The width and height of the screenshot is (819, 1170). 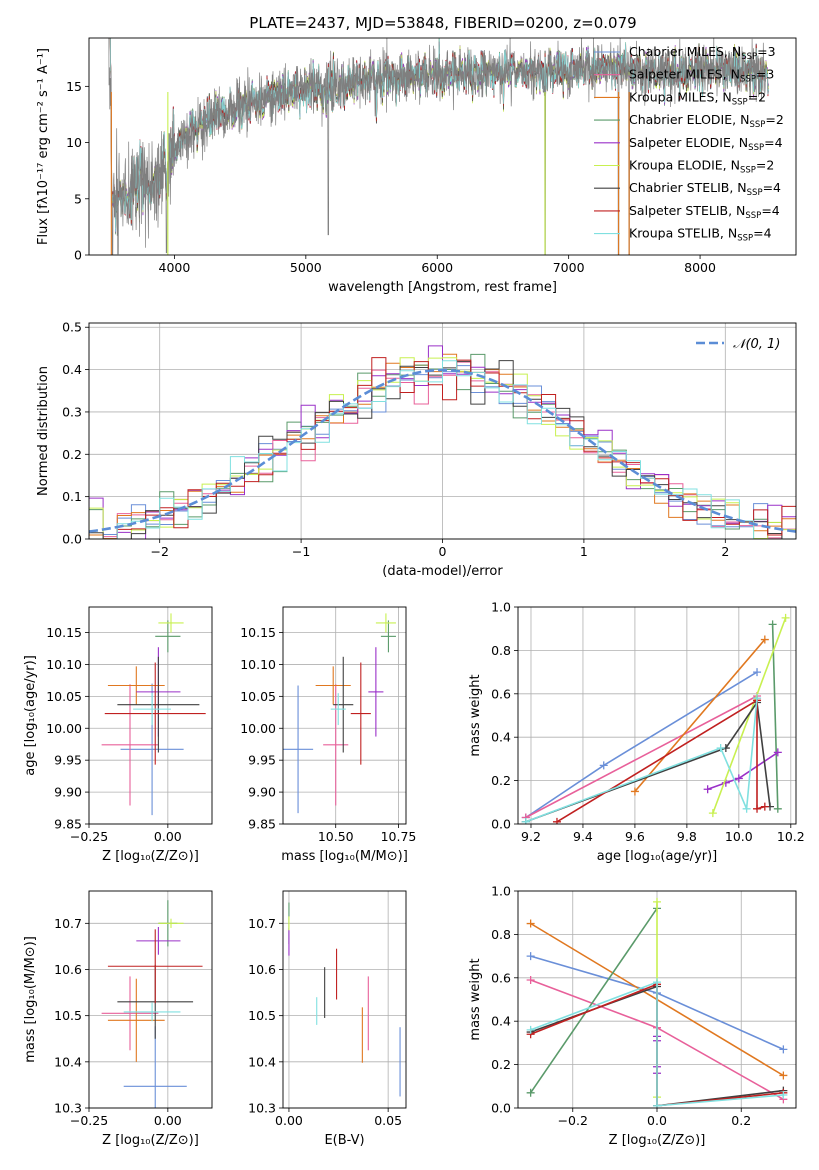 I want to click on y-tick-label: 10.4, so click(x=262, y=1061).